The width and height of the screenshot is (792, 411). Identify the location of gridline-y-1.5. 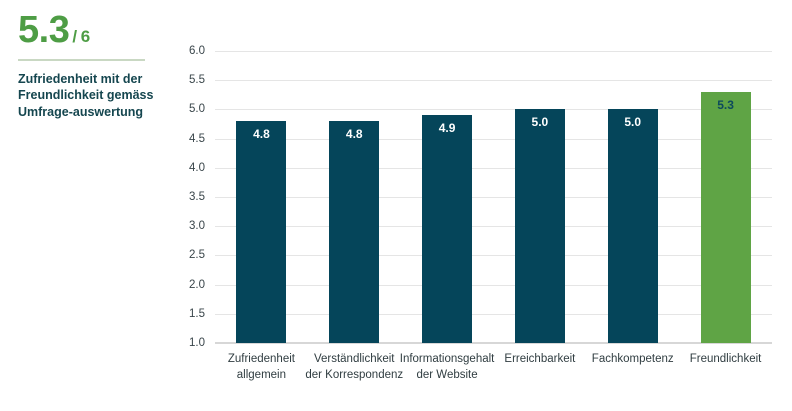
(493, 314).